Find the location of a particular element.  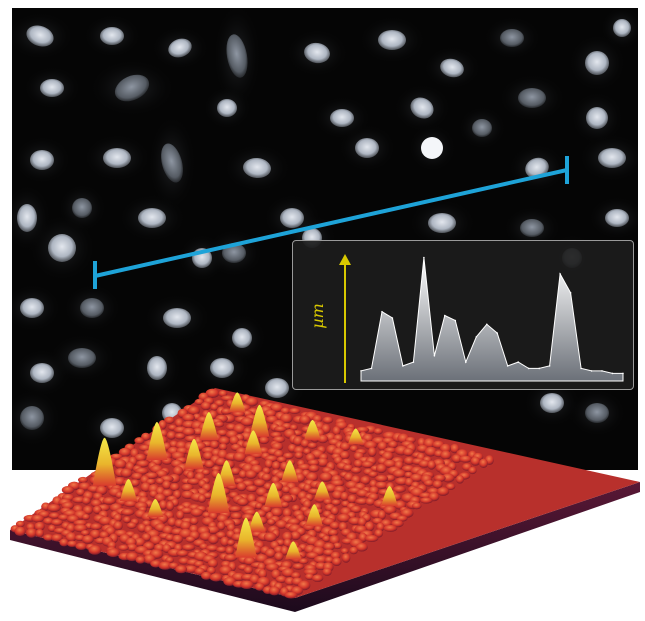

profile-point is located at coordinates (528, 368).